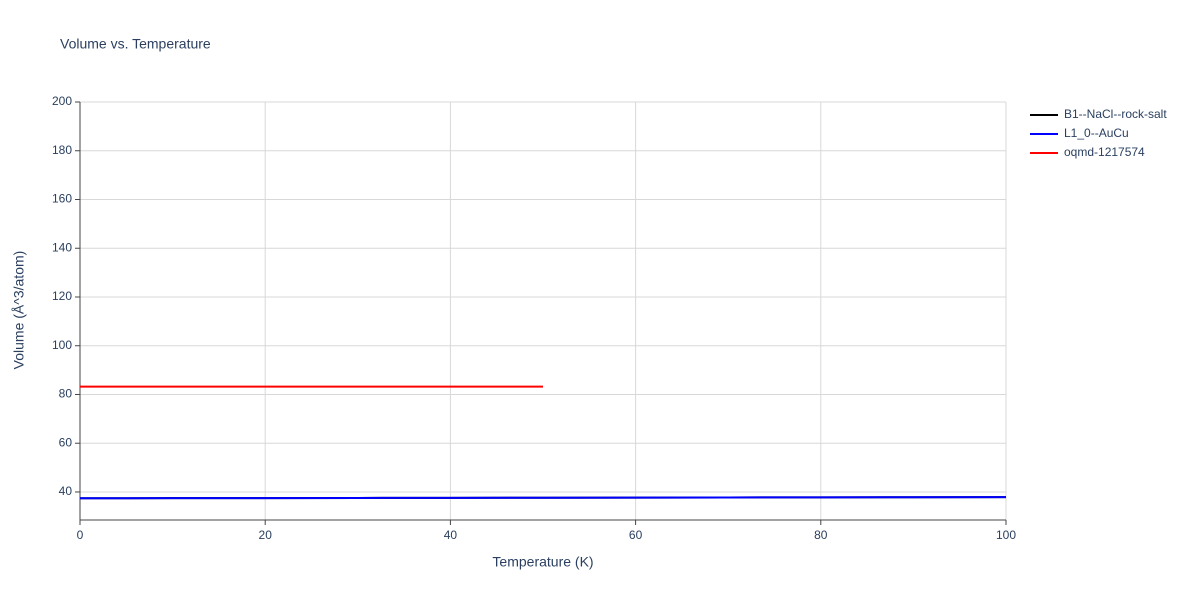  I want to click on x-tick-label: 40, so click(451, 535).